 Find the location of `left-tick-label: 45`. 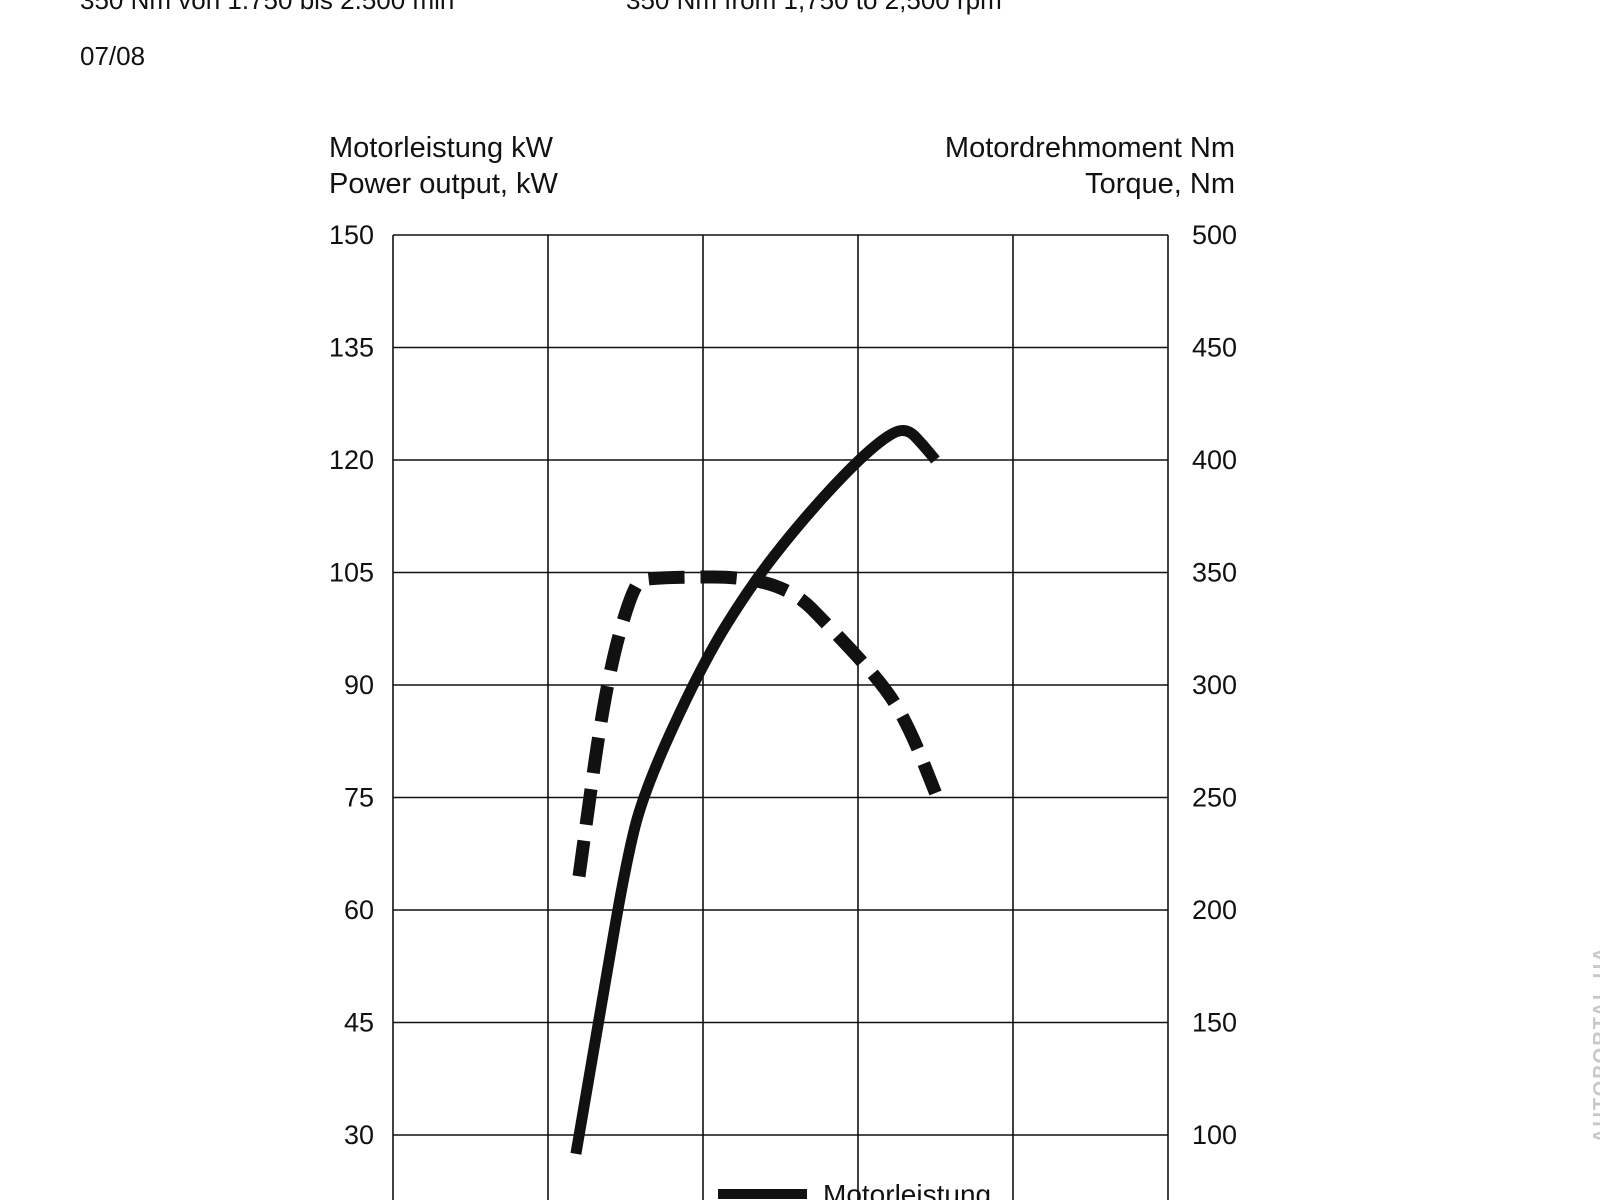

left-tick-label: 45 is located at coordinates (359, 1023).